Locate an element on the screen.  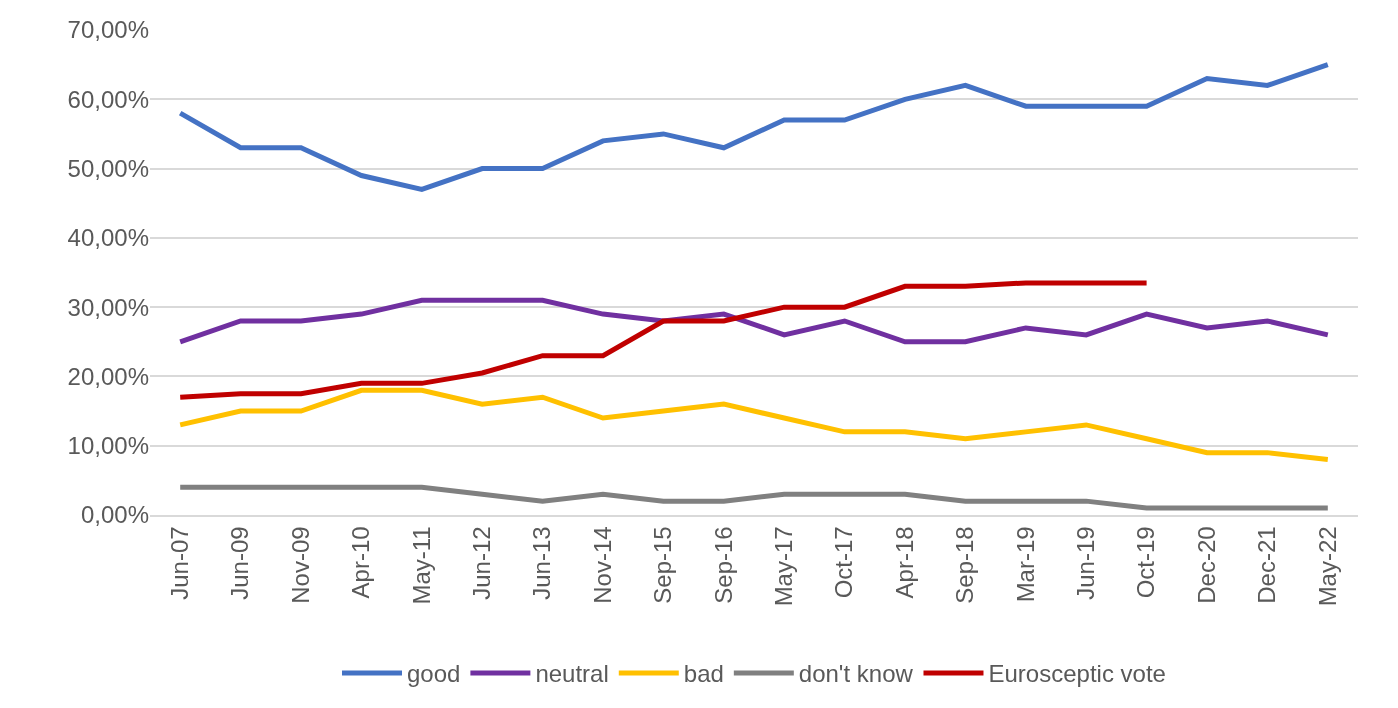
y-tick-label: 20,00% is located at coordinates (108, 376).